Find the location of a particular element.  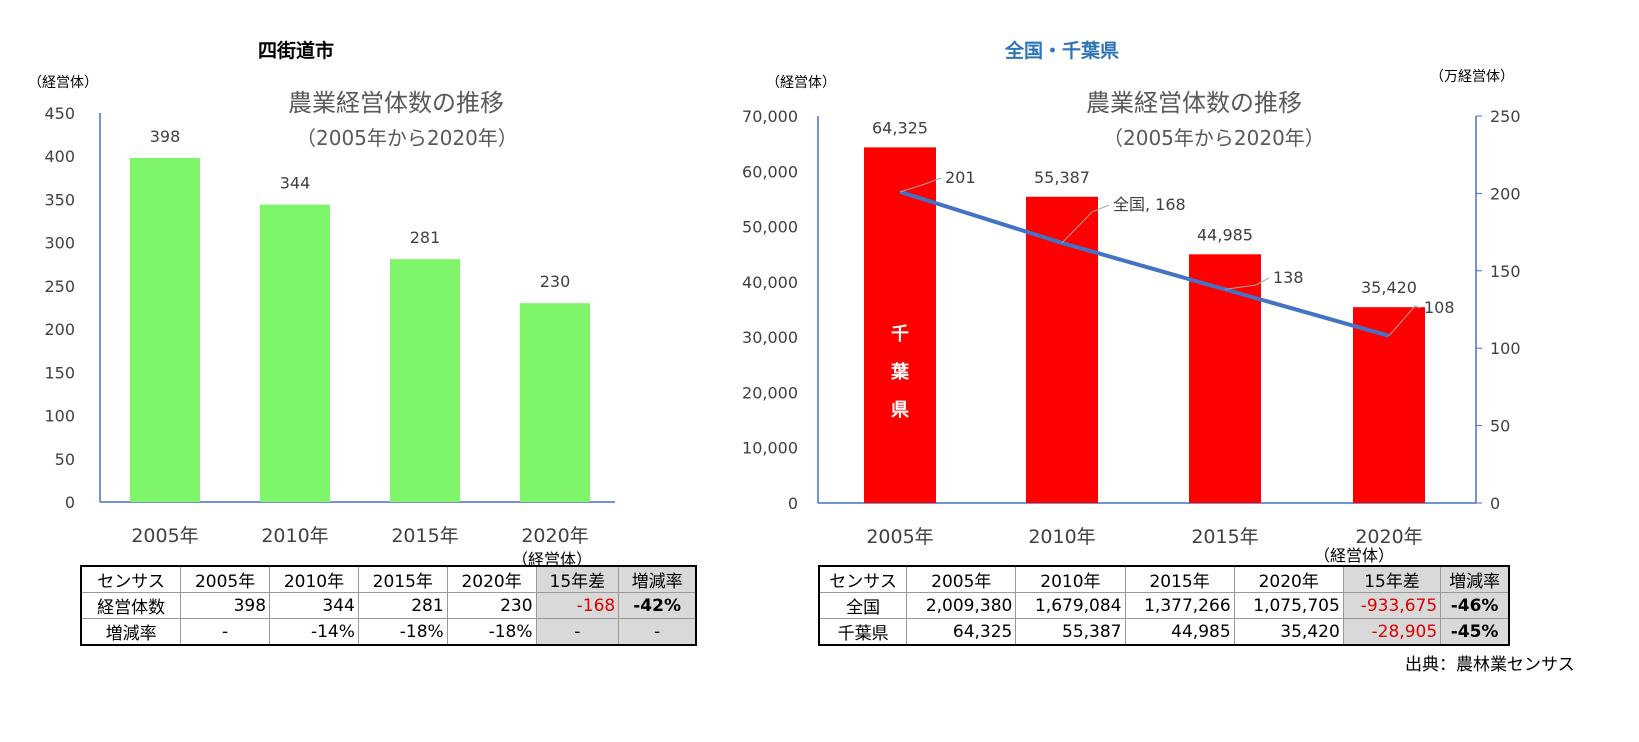

table-cell: -46% is located at coordinates (1475, 605).